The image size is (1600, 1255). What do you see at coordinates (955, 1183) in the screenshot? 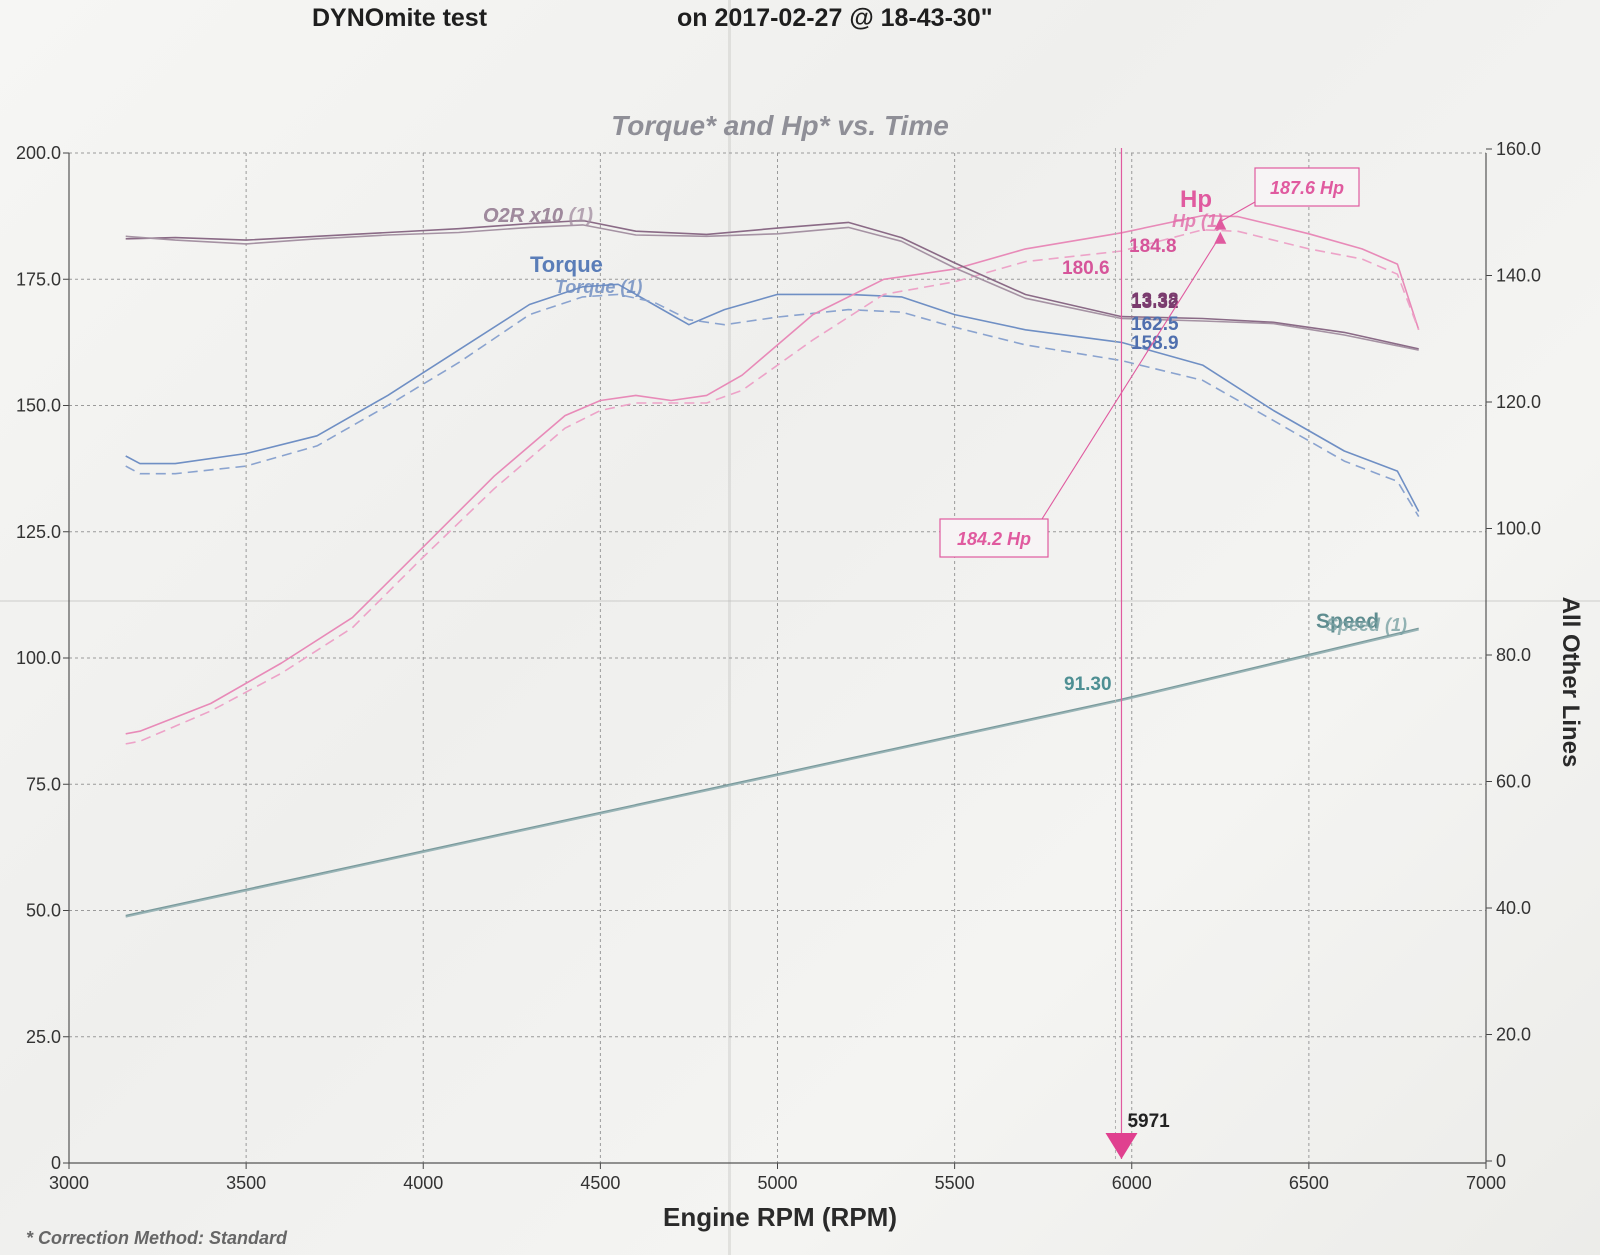
I see `x-tick-label: 5500` at bounding box center [955, 1183].